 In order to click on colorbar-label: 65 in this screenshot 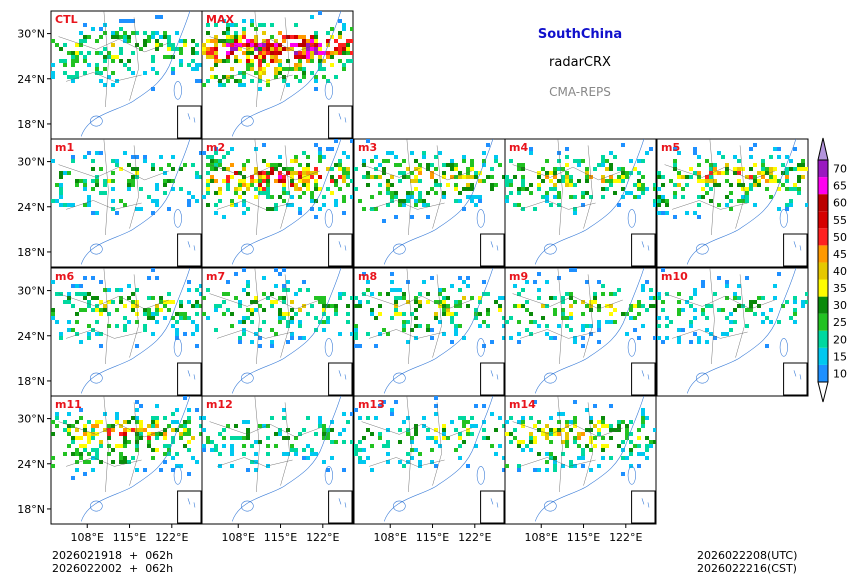, I will do `click(840, 186)`.